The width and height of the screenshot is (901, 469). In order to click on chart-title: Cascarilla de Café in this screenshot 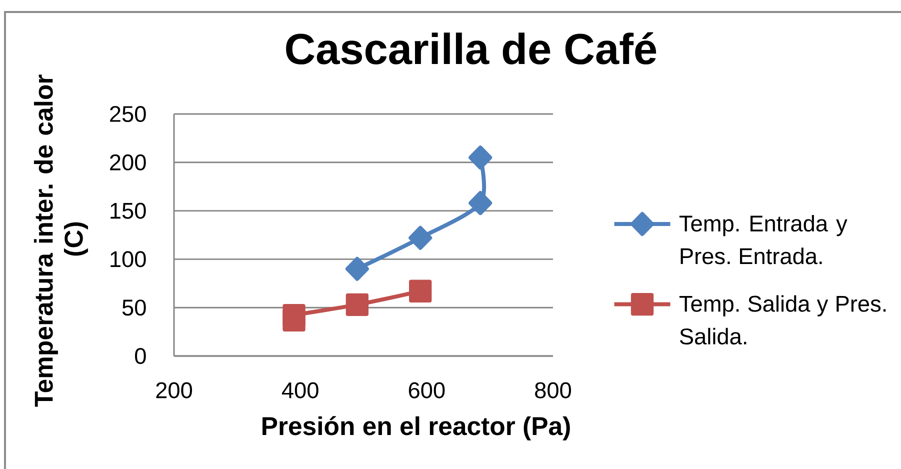, I will do `click(471, 48)`.